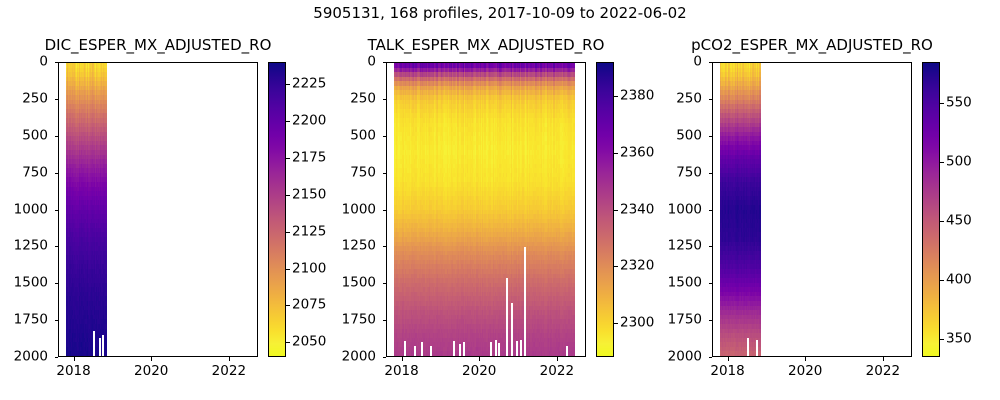 This screenshot has height=400, width=1000. I want to click on colorbar-tick-label: 500, so click(959, 163).